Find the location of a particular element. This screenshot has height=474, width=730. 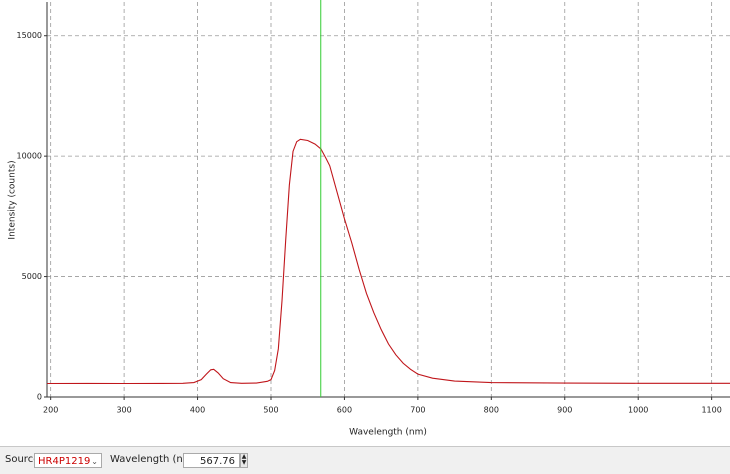

wavelength-input: 567.76 is located at coordinates (211, 460).